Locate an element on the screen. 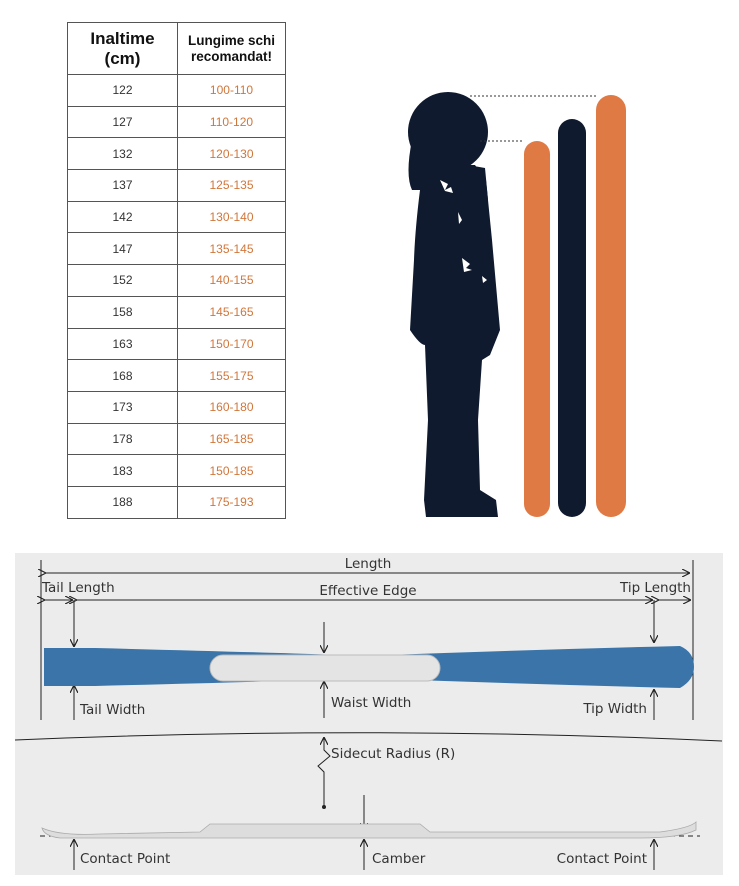 The image size is (739, 886). ski-length-cell: 145-165 is located at coordinates (231, 312).